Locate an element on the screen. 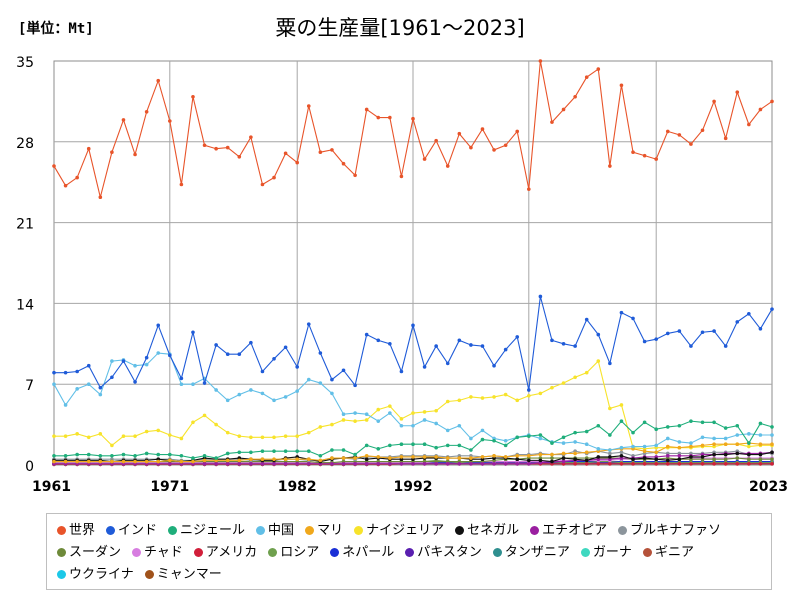 This screenshot has height=600, width=800. legend-item: ブルキナファソ is located at coordinates (669, 531).